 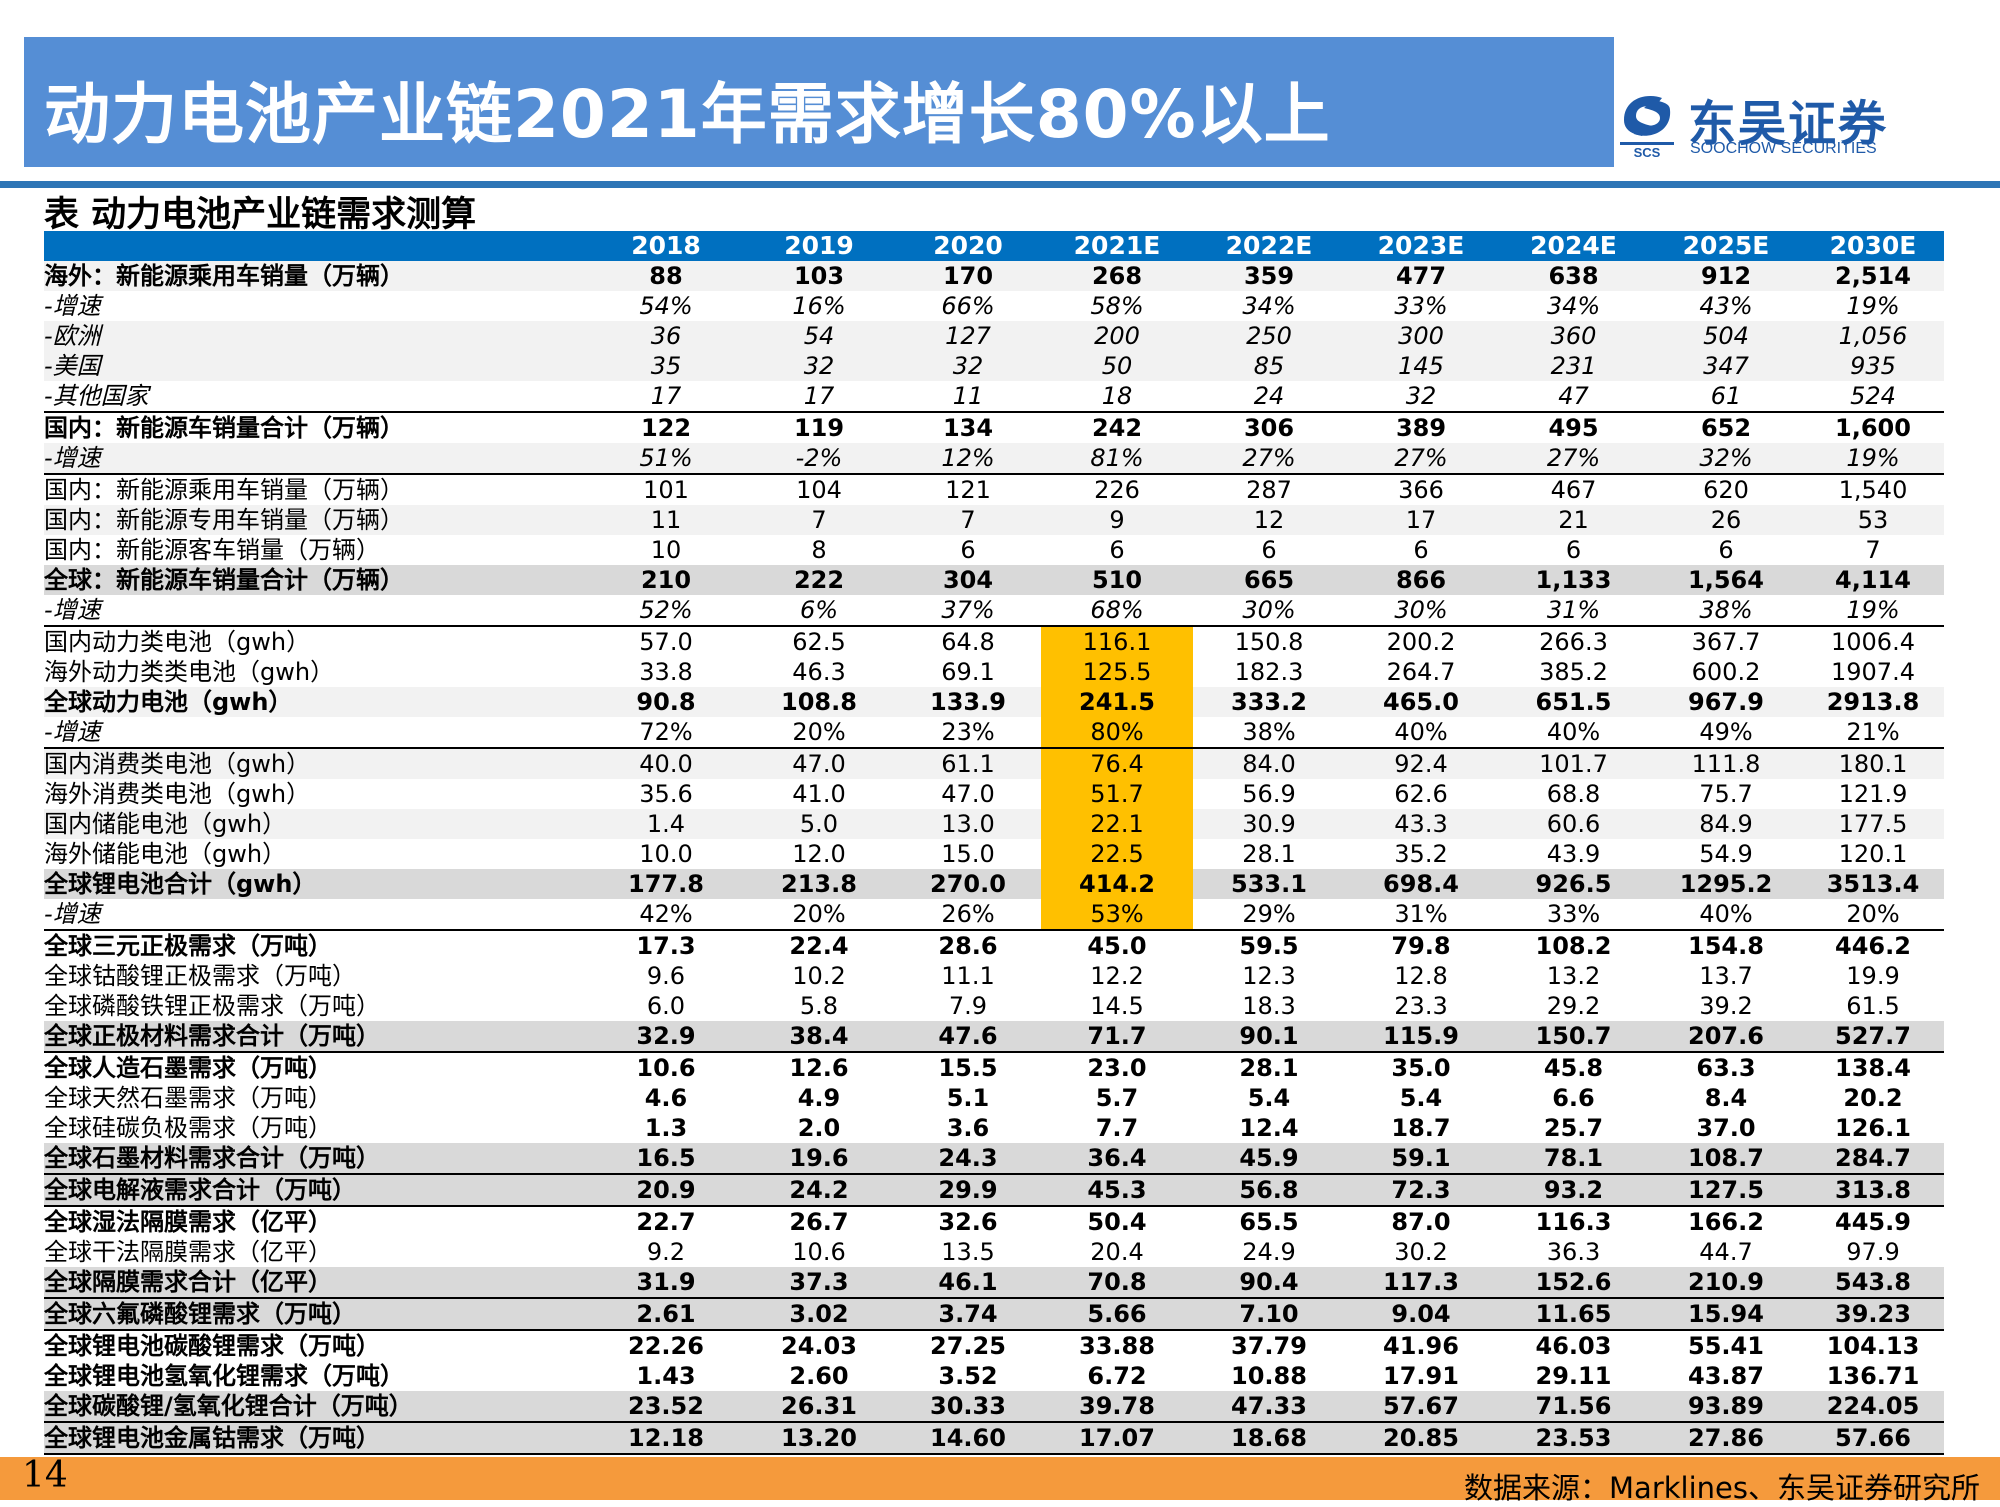 What do you see at coordinates (1269, 1128) in the screenshot?
I see `value-cell: 12.4` at bounding box center [1269, 1128].